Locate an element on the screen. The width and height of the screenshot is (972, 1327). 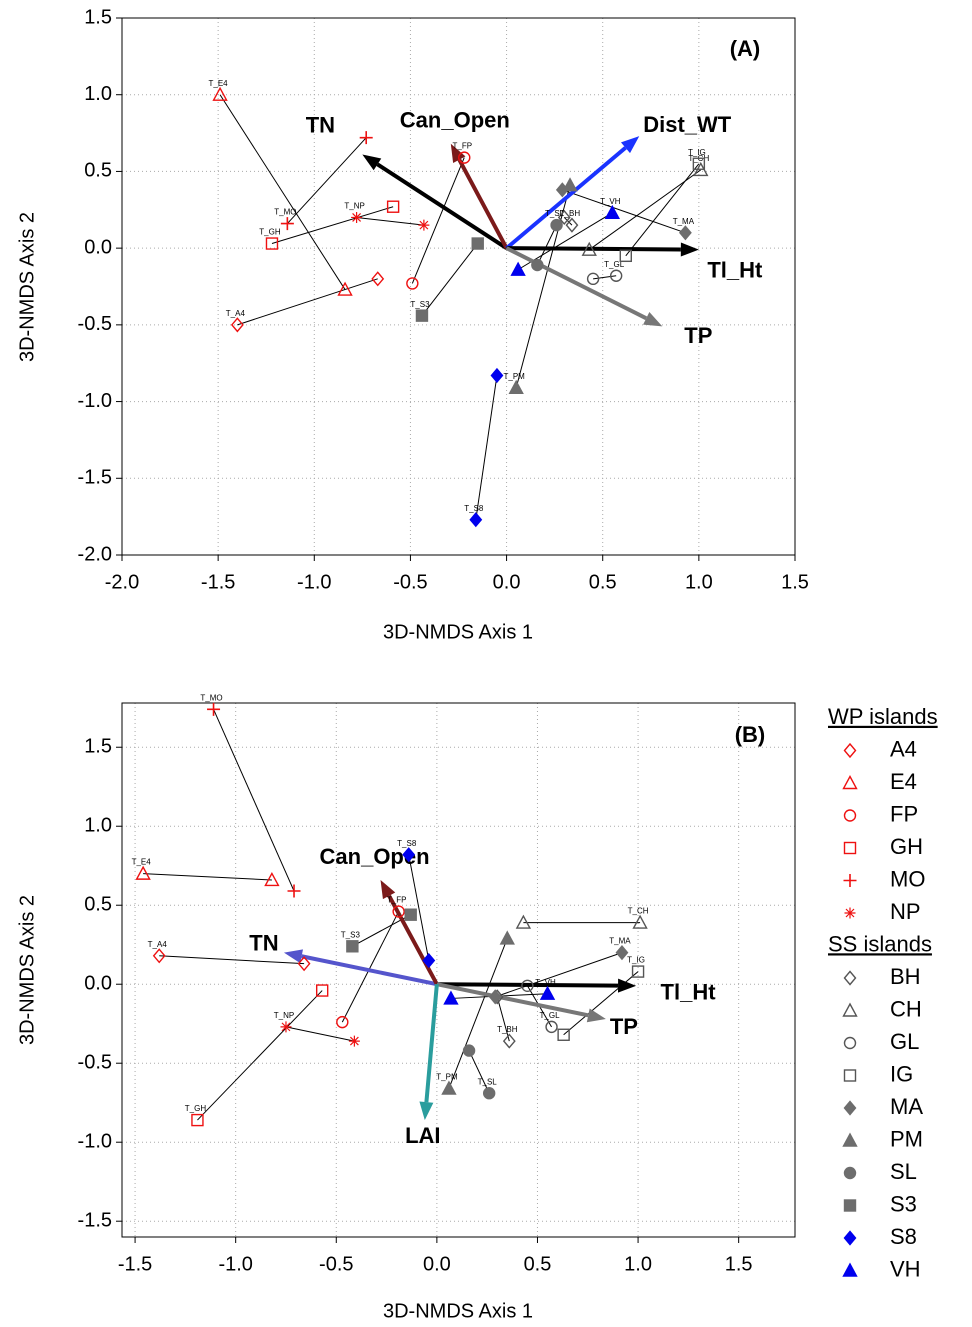
y-tick-label: 0.0 is located at coordinates (98, 984).